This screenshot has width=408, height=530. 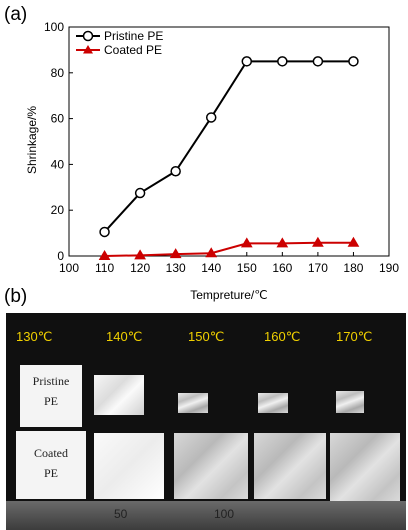 I want to click on coated-pe-label: Coated PE, so click(x=51, y=465).